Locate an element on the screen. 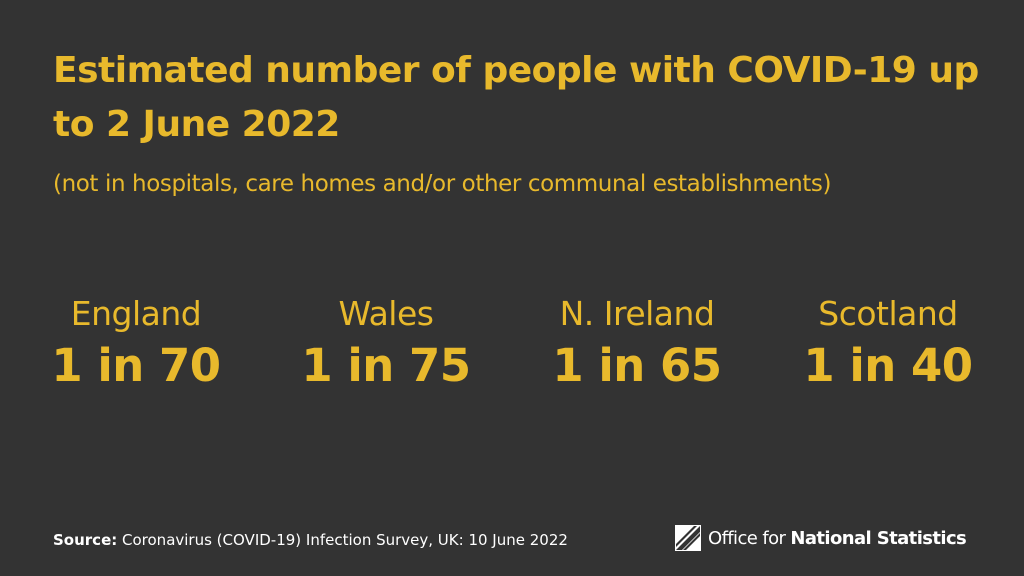  region-value: 1 in 40 is located at coordinates (888, 365).